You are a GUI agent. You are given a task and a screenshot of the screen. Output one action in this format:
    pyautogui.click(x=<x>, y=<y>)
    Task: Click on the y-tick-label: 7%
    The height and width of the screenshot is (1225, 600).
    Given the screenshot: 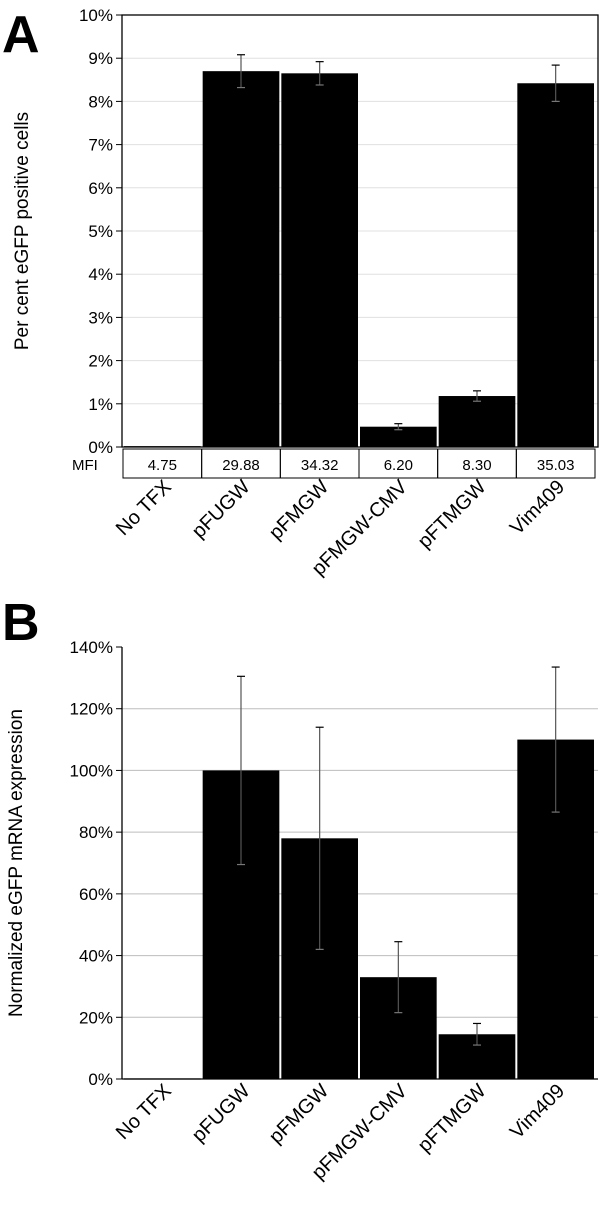 What is the action you would take?
    pyautogui.click(x=100, y=145)
    